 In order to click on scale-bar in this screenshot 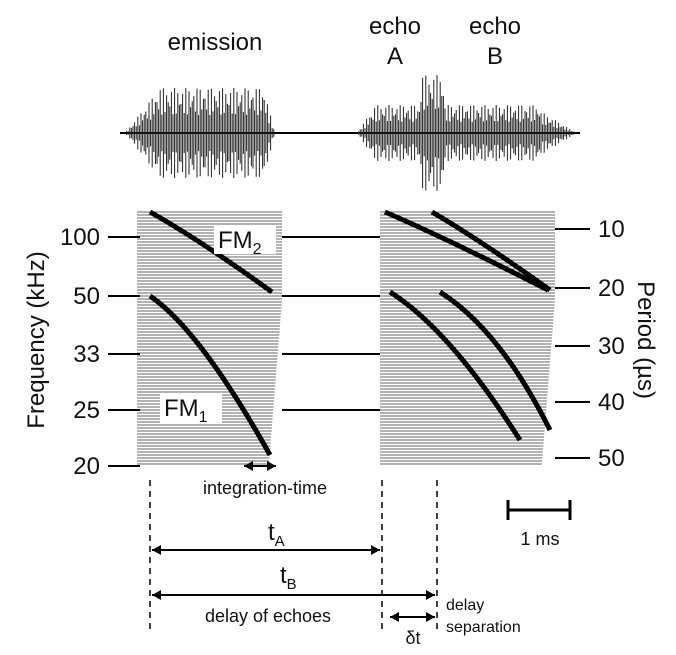, I will do `click(539, 510)`.